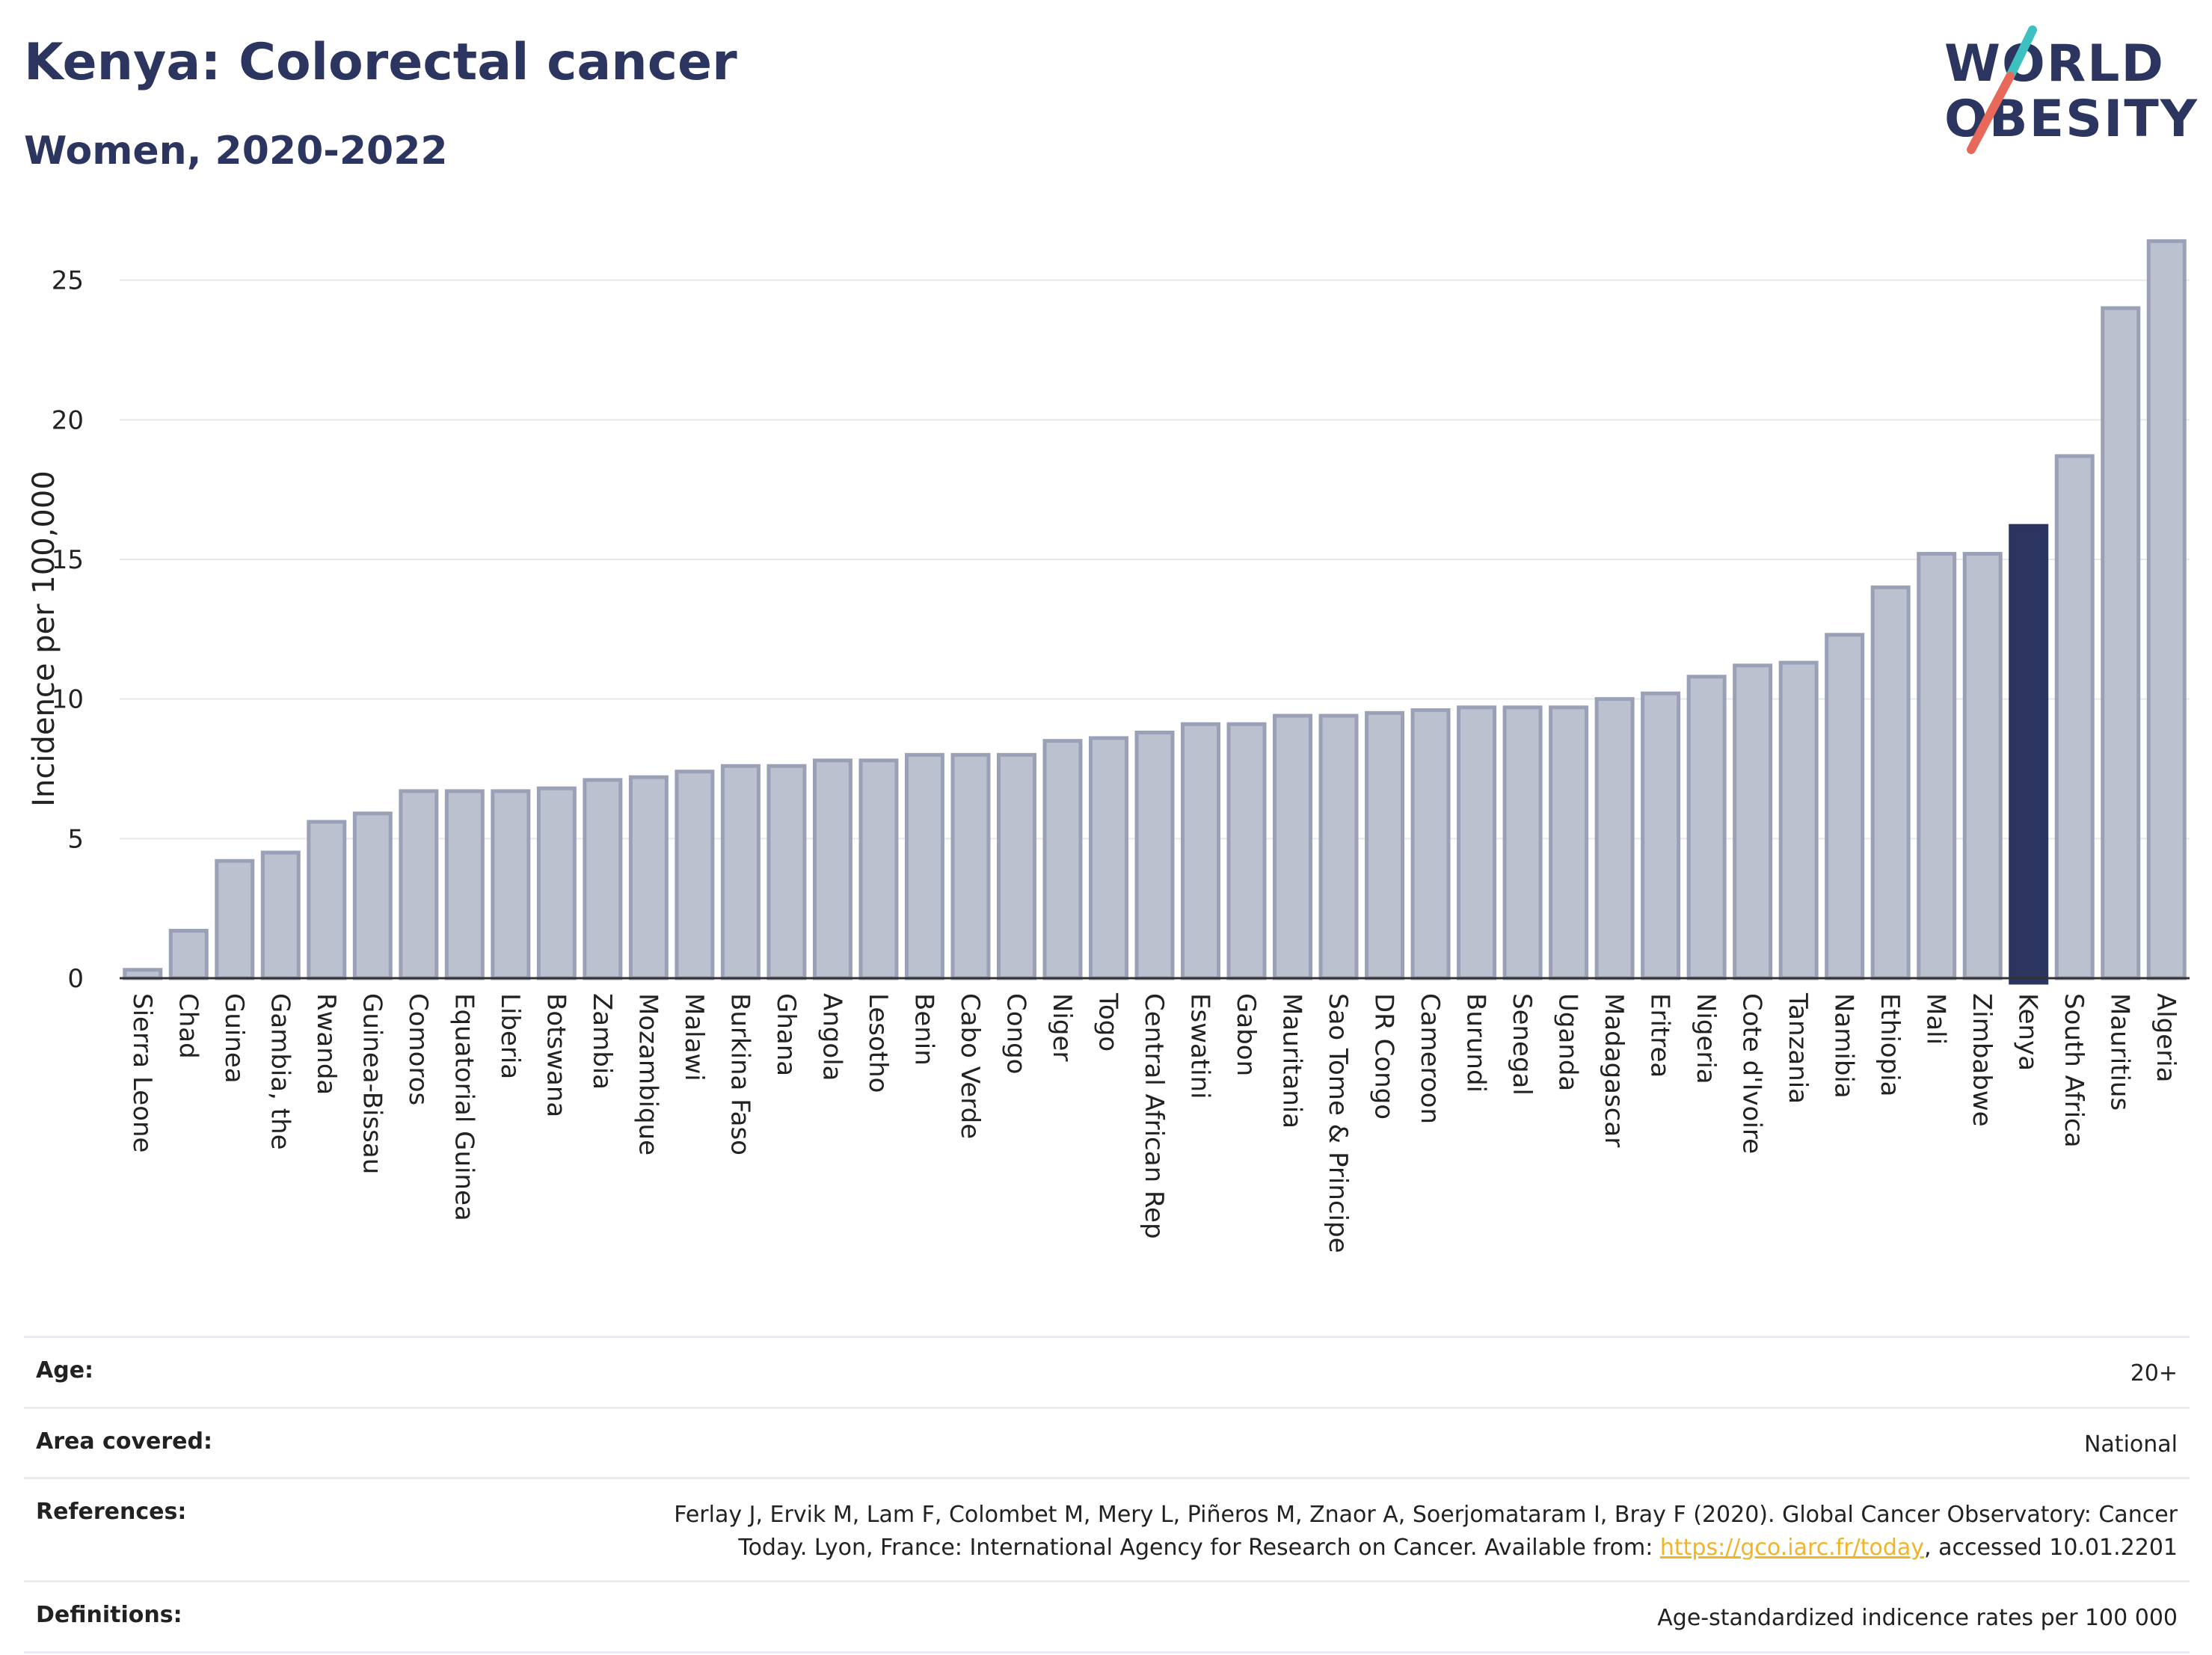 The height and width of the screenshot is (1655, 2212). What do you see at coordinates (1568, 1042) in the screenshot?
I see `x-tick-label: Uganda` at bounding box center [1568, 1042].